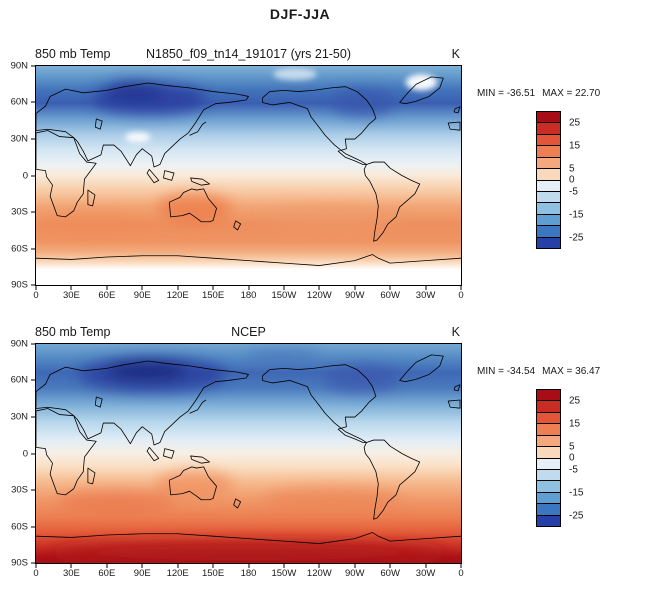 This screenshot has height=592, width=645. What do you see at coordinates (248, 573) in the screenshot?
I see `lon-tick-label: 180` at bounding box center [248, 573].